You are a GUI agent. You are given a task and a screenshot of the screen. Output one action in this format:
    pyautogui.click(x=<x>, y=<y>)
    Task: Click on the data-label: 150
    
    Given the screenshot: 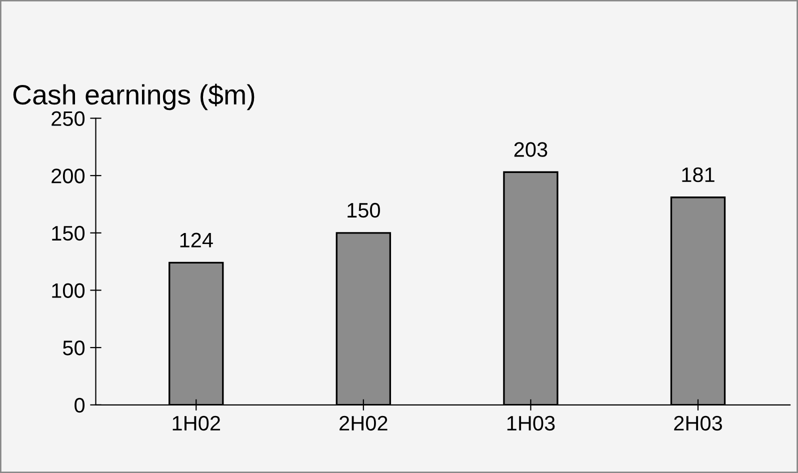 What is the action you would take?
    pyautogui.click(x=364, y=210)
    